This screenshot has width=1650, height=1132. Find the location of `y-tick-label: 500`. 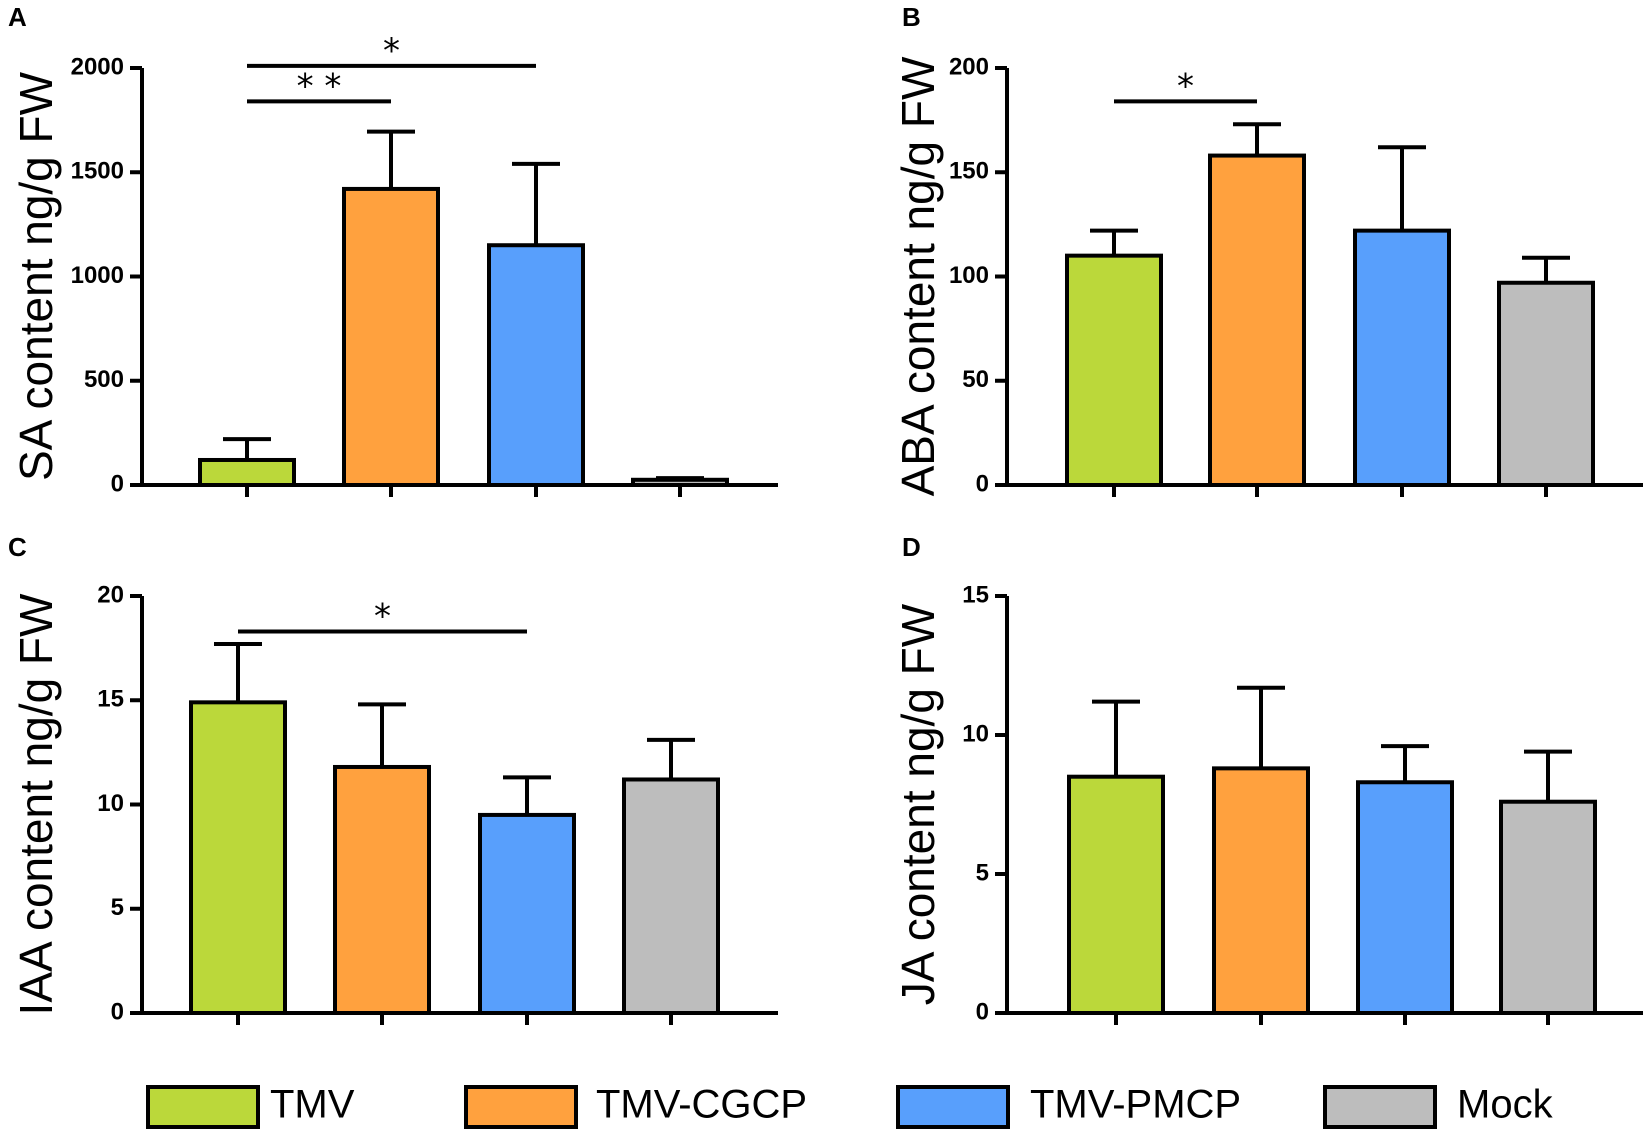

y-tick-label: 500 is located at coordinates (104, 379).